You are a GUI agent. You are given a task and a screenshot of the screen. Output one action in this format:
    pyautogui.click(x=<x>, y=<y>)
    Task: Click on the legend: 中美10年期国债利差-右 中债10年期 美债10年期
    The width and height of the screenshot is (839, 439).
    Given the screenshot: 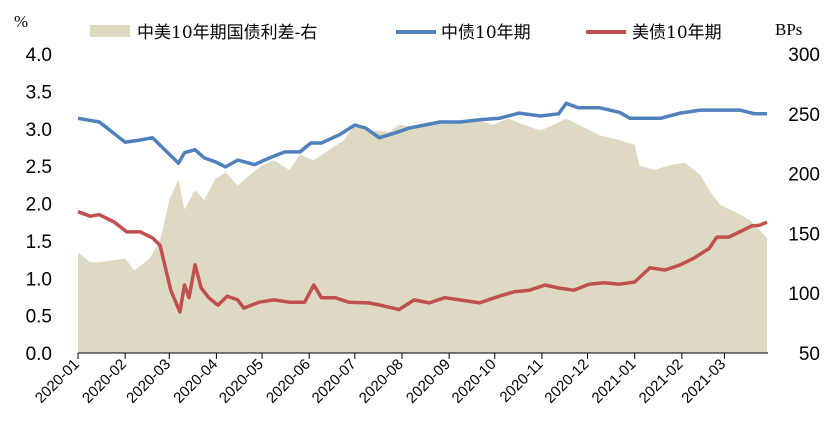 What is the action you would take?
    pyautogui.click(x=406, y=33)
    